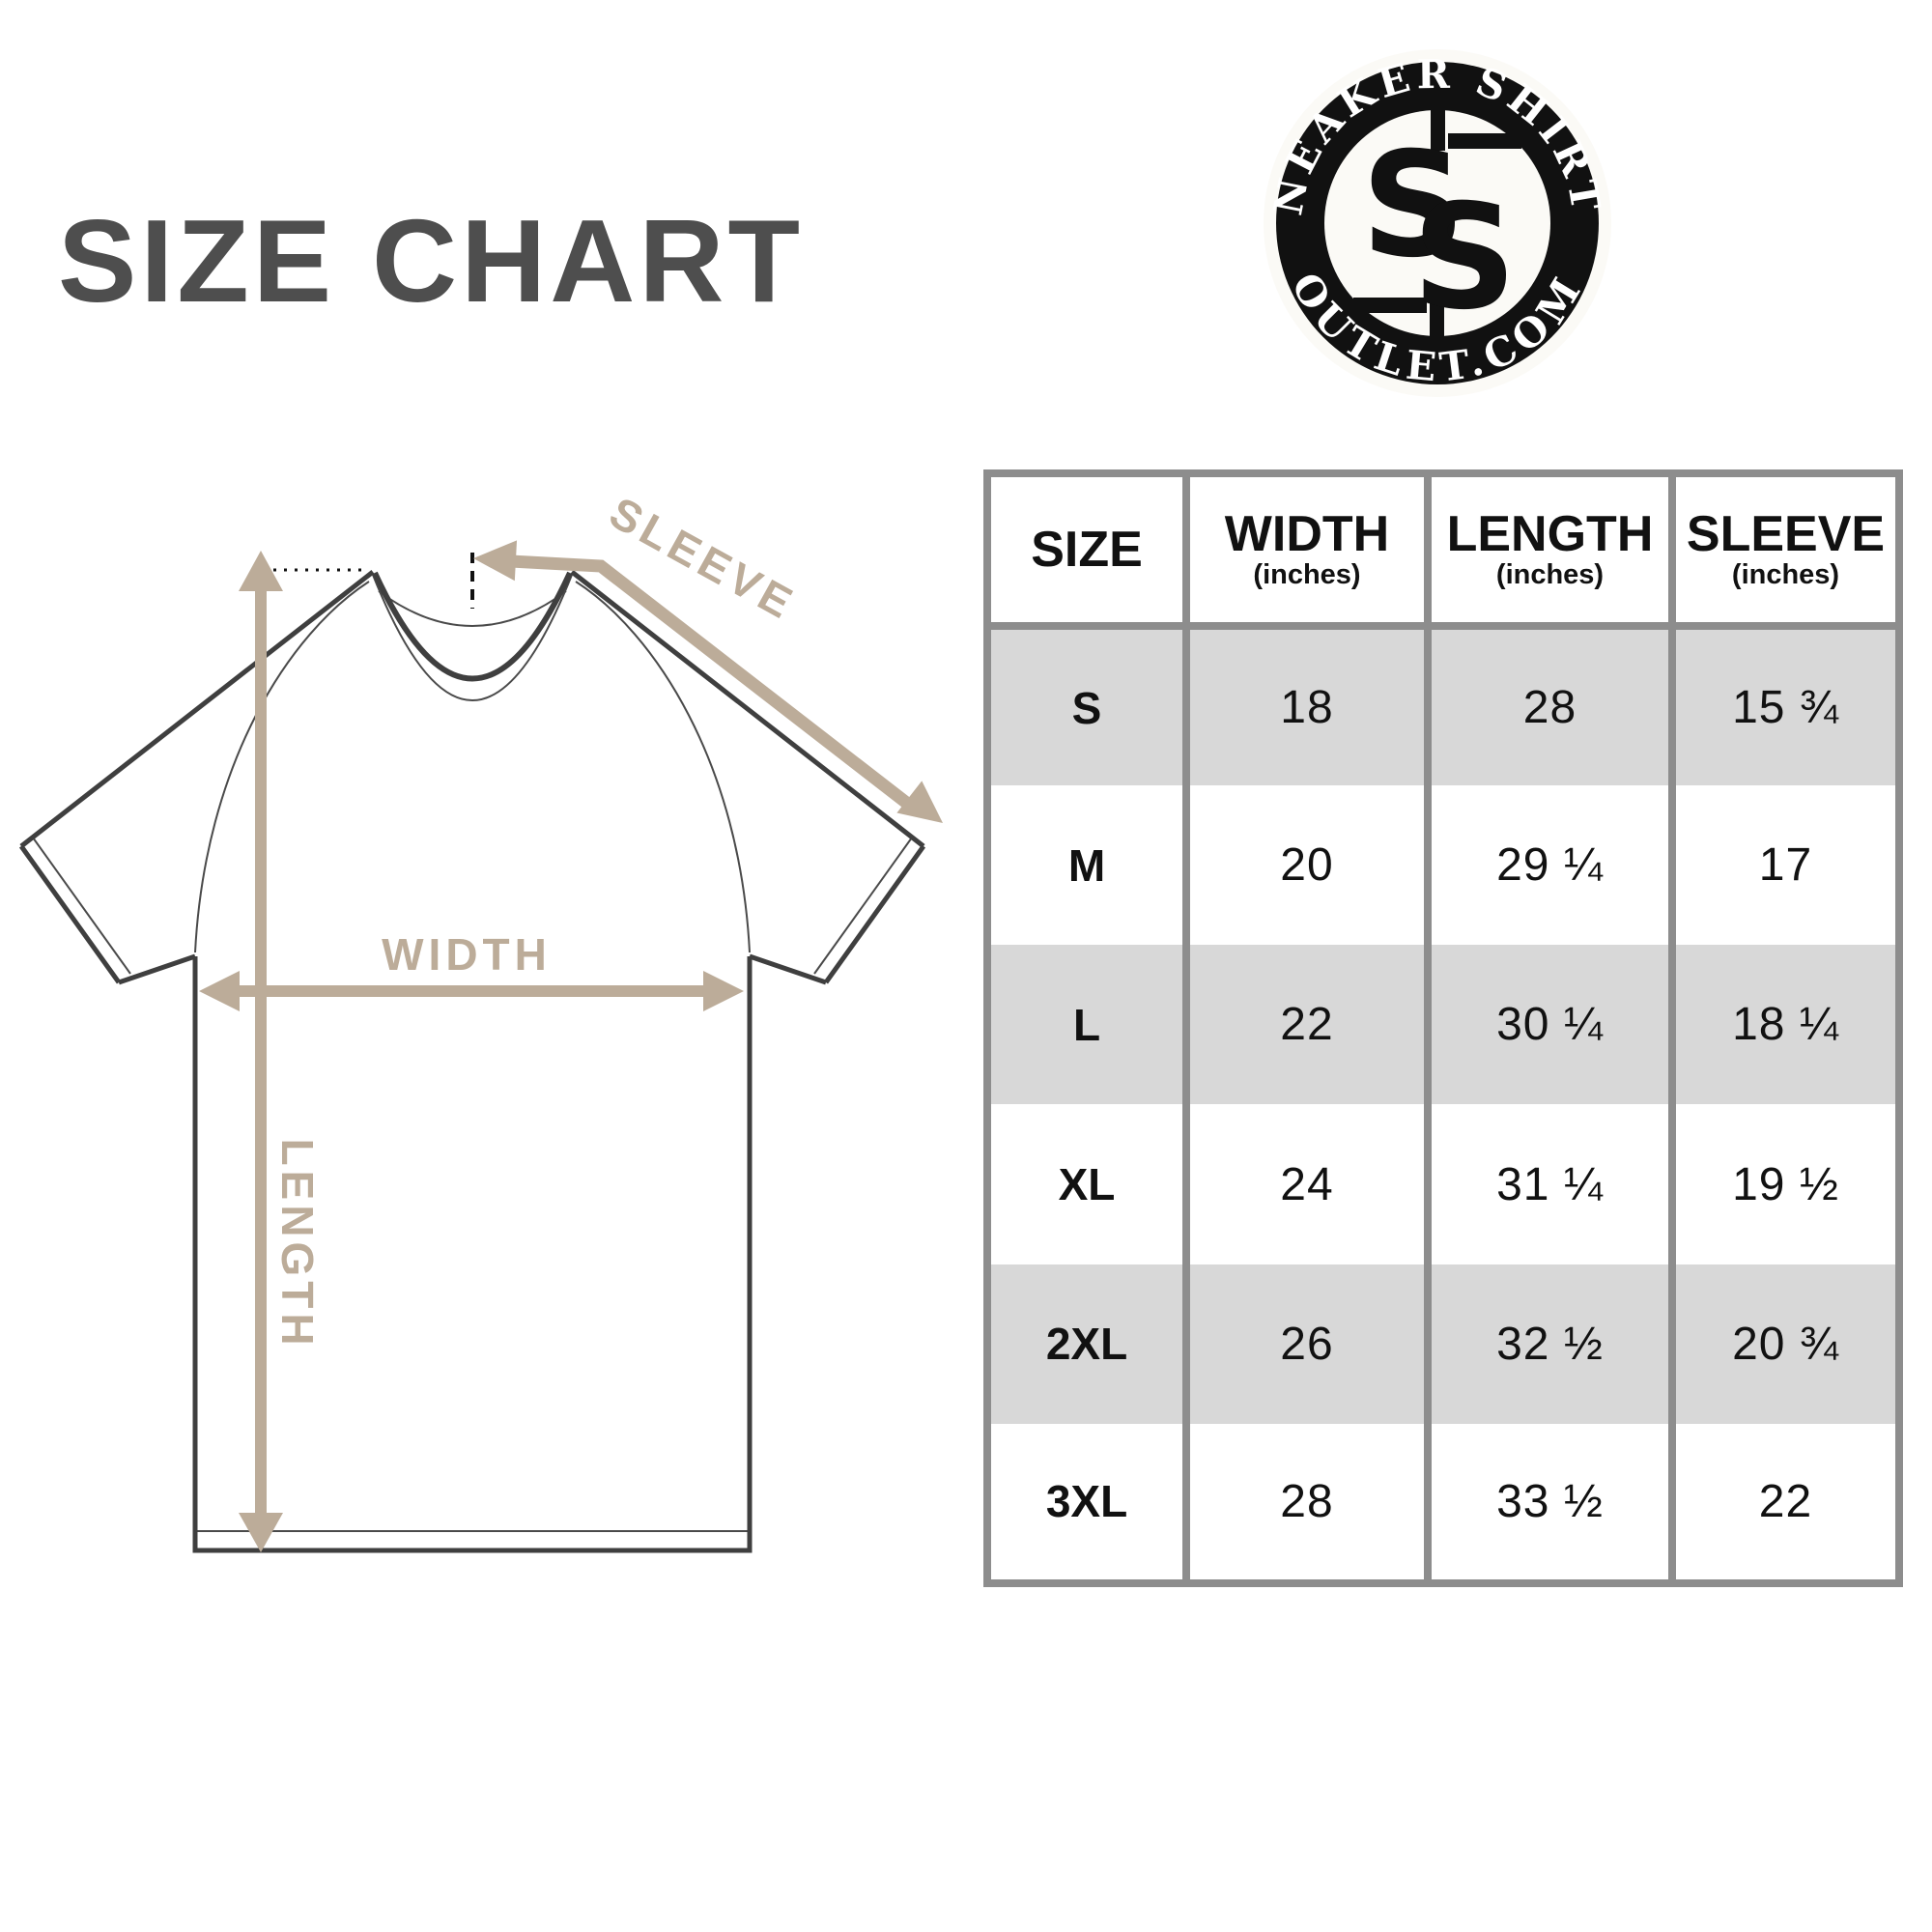 The image size is (1932, 1932). I want to click on length-label: LENGTH, so click(297, 1244).